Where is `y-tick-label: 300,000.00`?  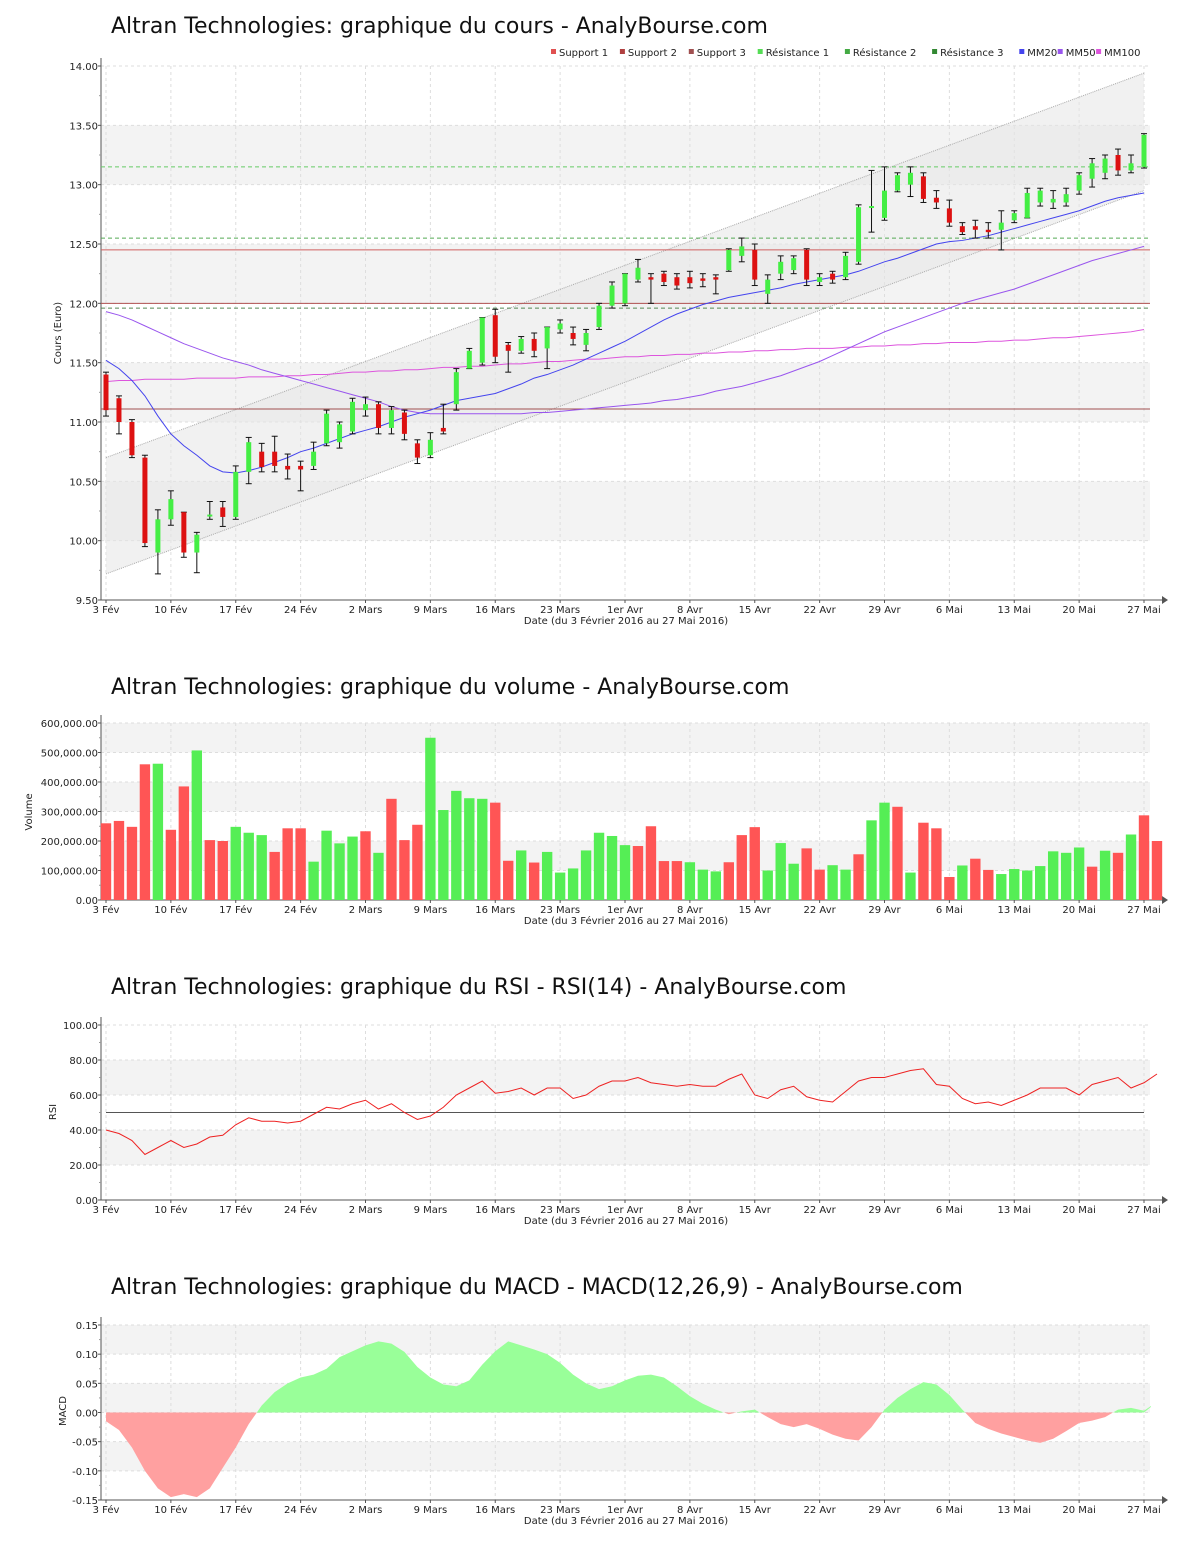
y-tick-label: 300,000.00 is located at coordinates (69, 813).